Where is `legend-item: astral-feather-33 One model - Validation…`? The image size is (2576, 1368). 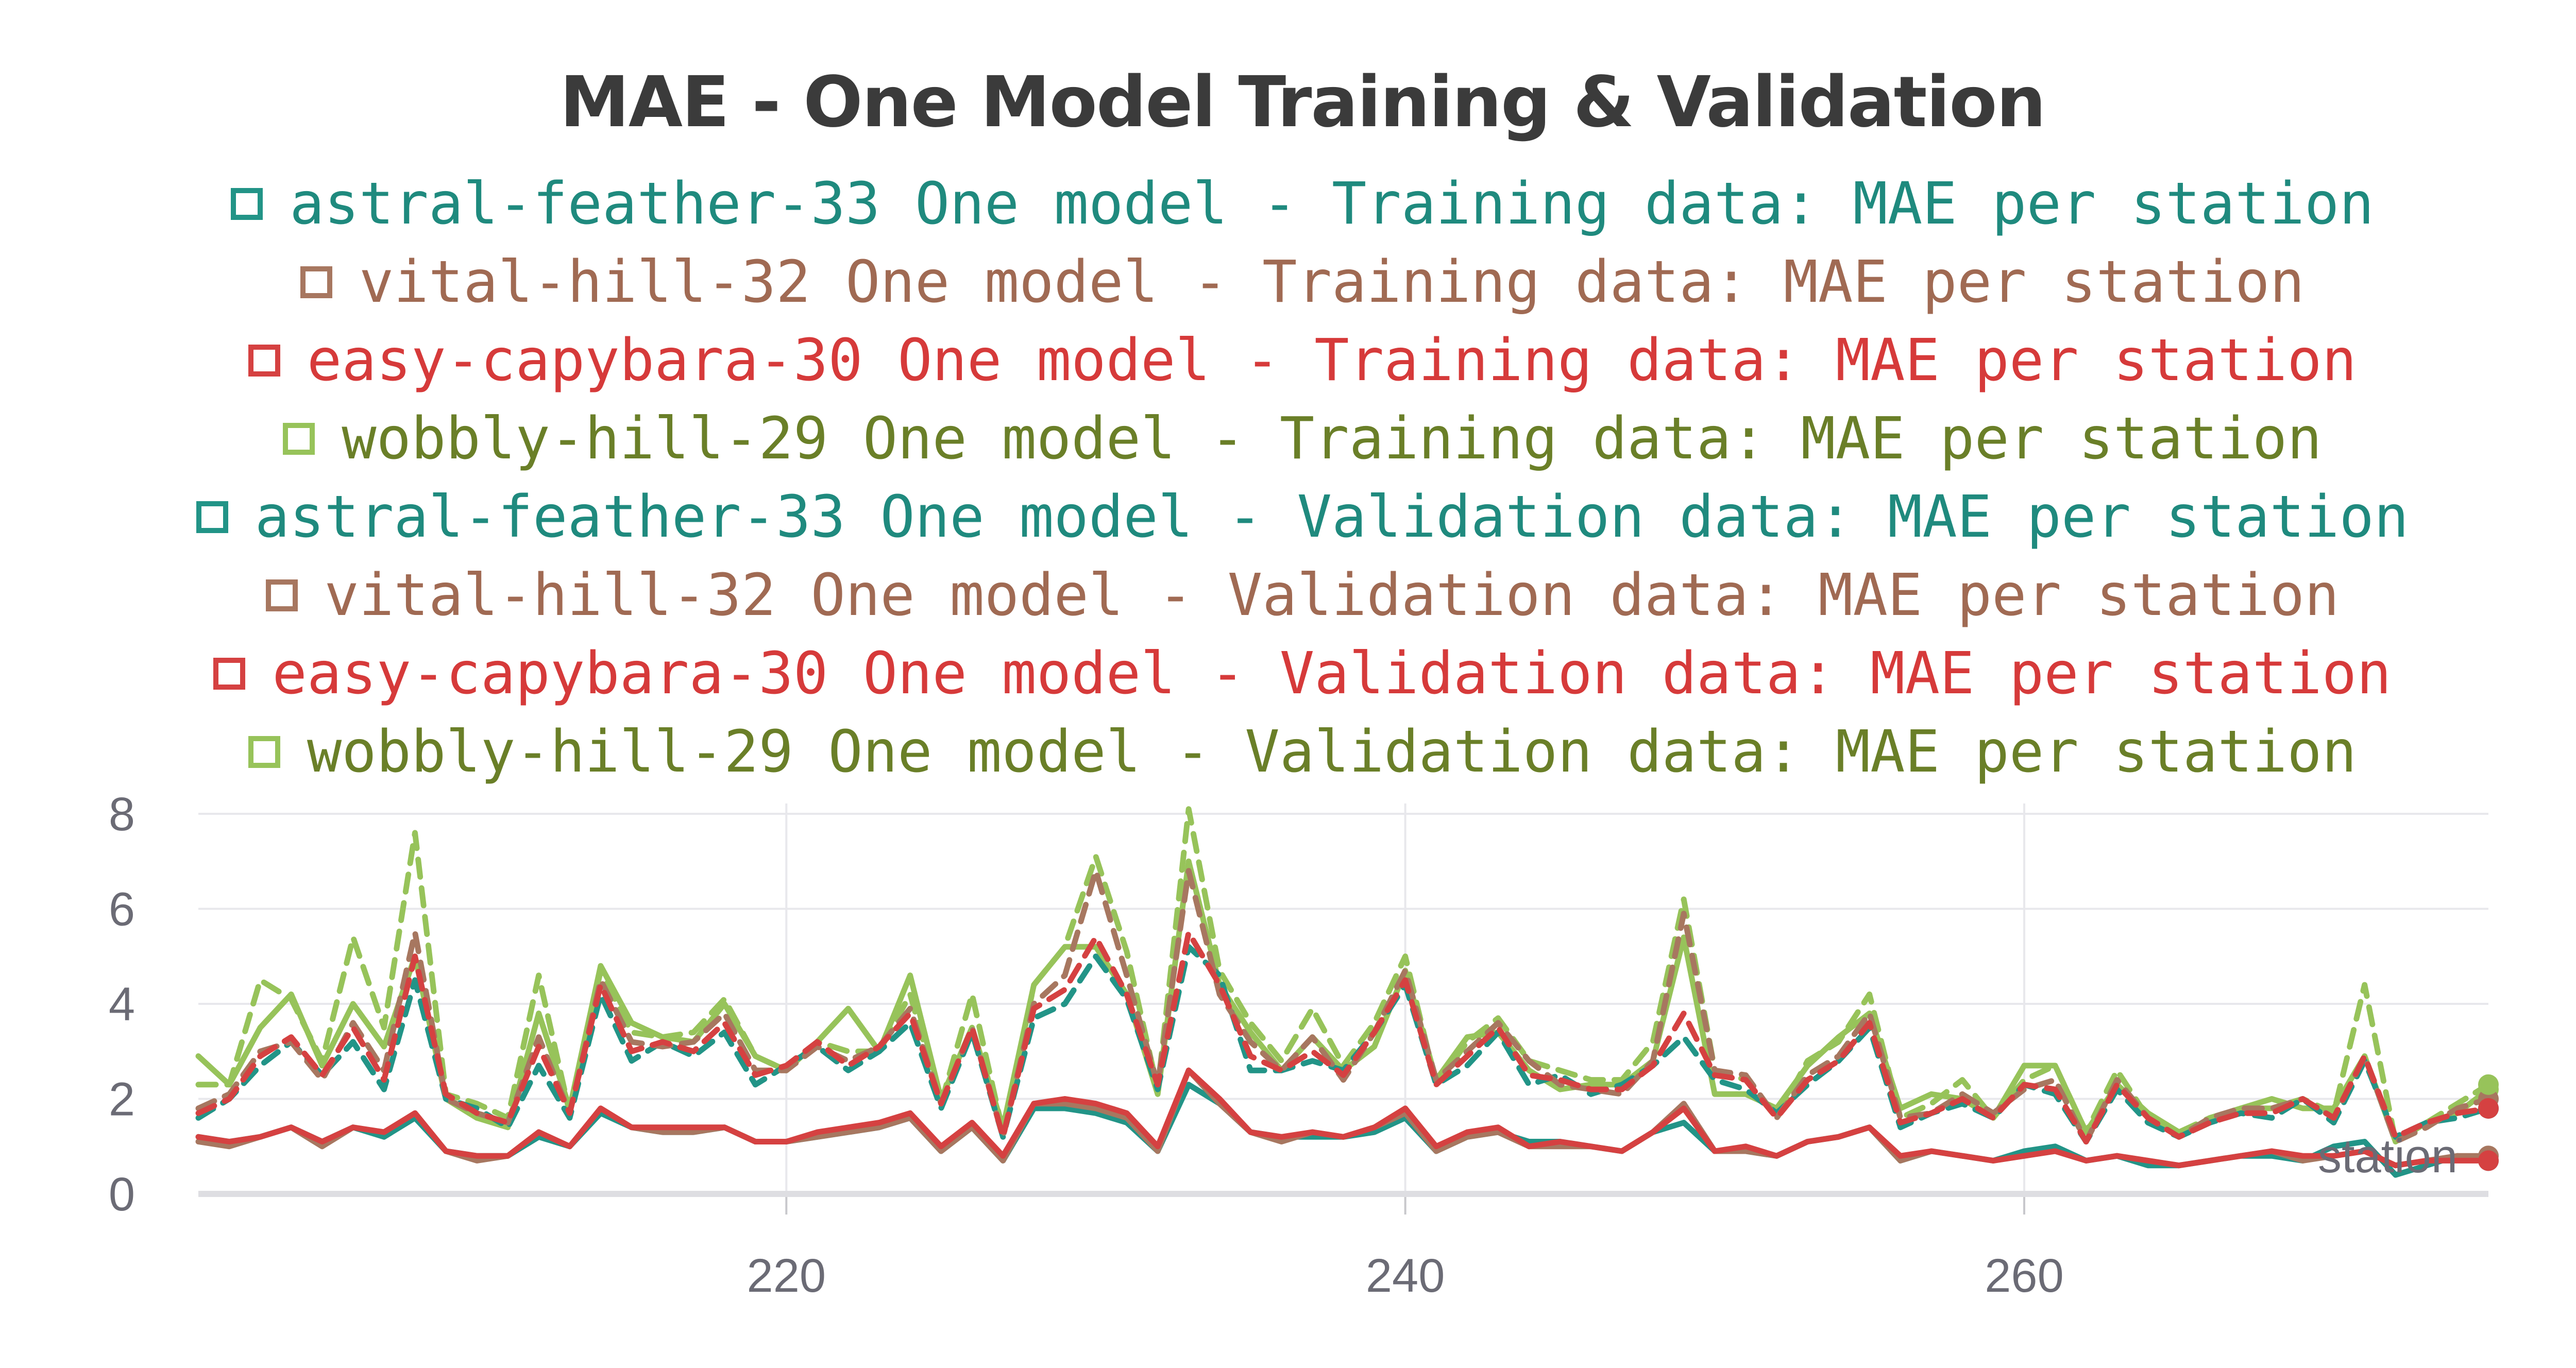
legend-item: astral-feather-33 One model - Validation… is located at coordinates (1288, 517).